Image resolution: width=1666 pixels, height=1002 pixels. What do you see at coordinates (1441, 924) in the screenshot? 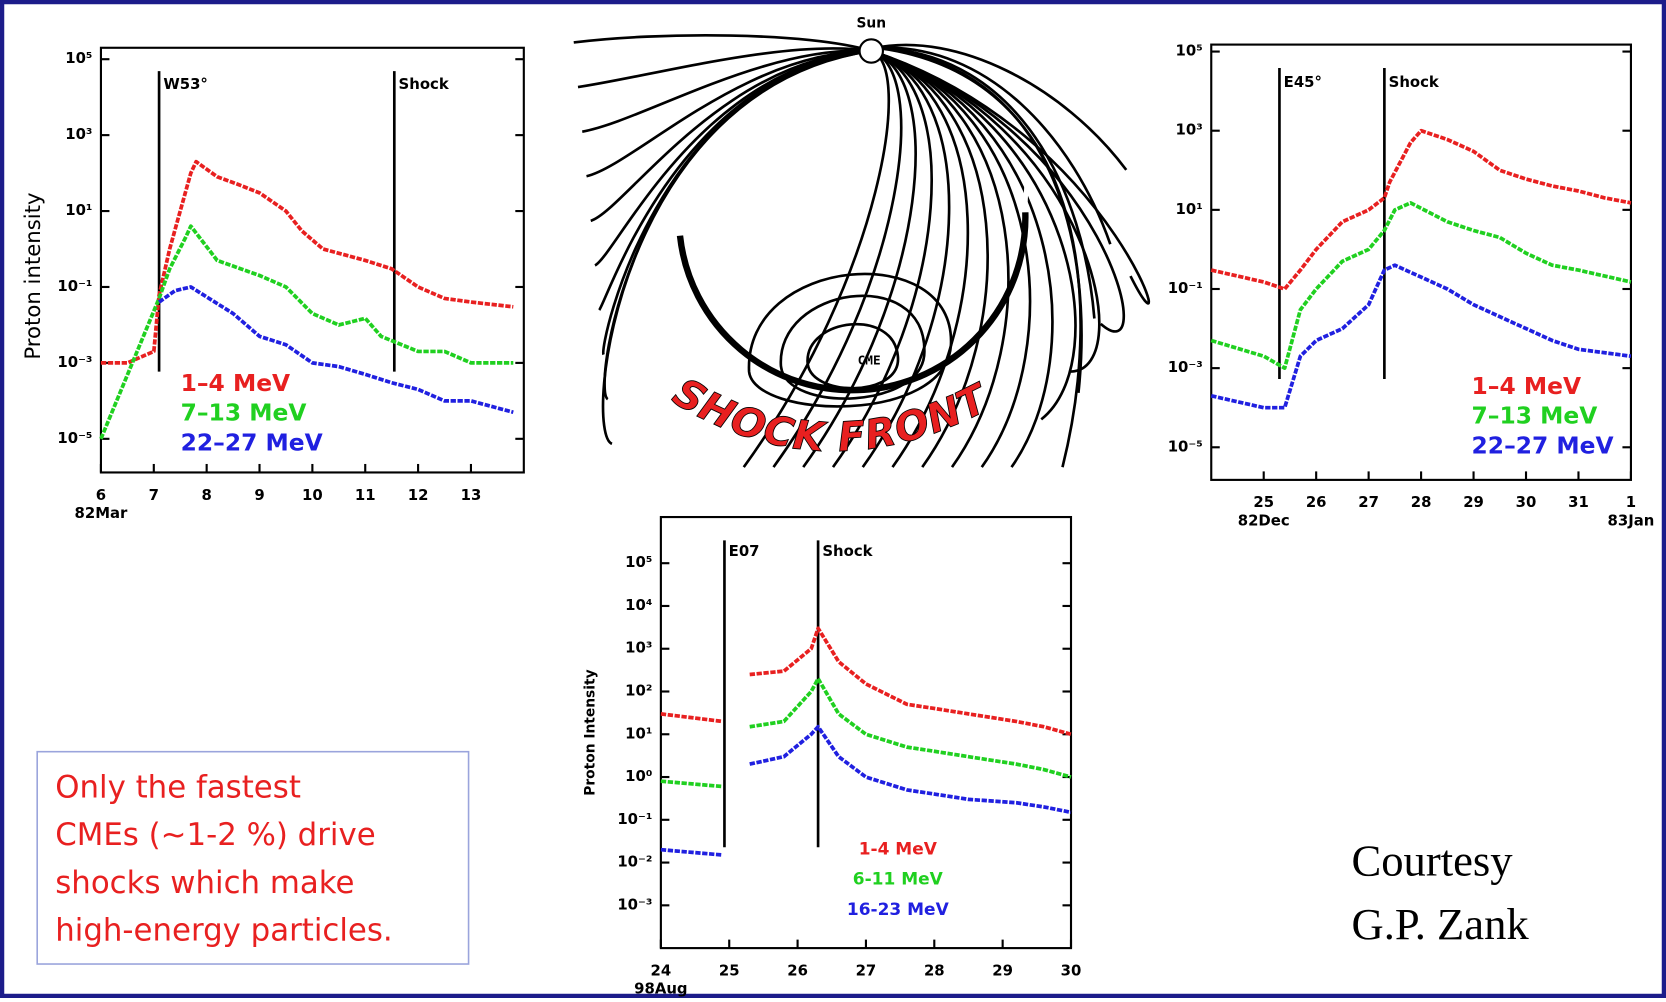
I see `credit-line: G.P. Zank` at bounding box center [1441, 924].